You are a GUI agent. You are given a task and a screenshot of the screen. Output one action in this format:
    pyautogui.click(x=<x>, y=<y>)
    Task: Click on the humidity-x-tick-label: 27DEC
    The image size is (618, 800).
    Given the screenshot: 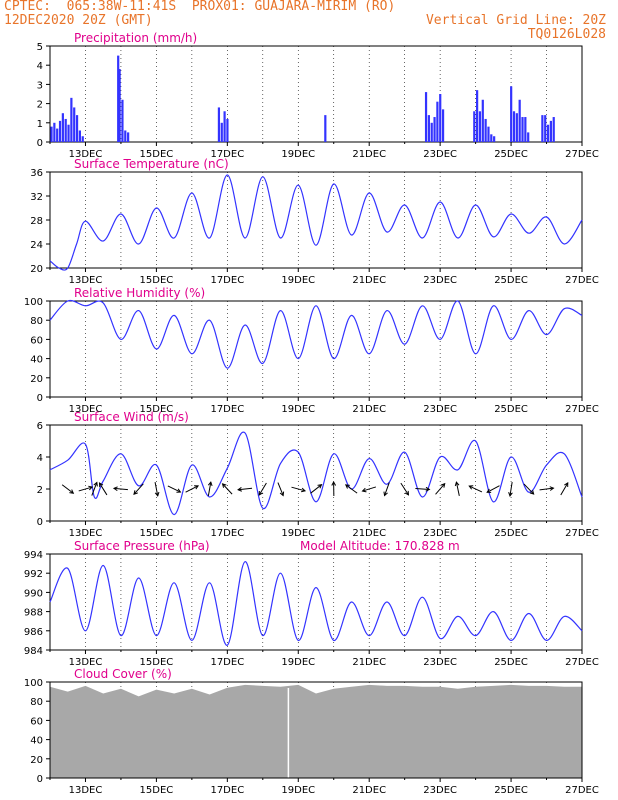 What is the action you would take?
    pyautogui.click(x=582, y=409)
    